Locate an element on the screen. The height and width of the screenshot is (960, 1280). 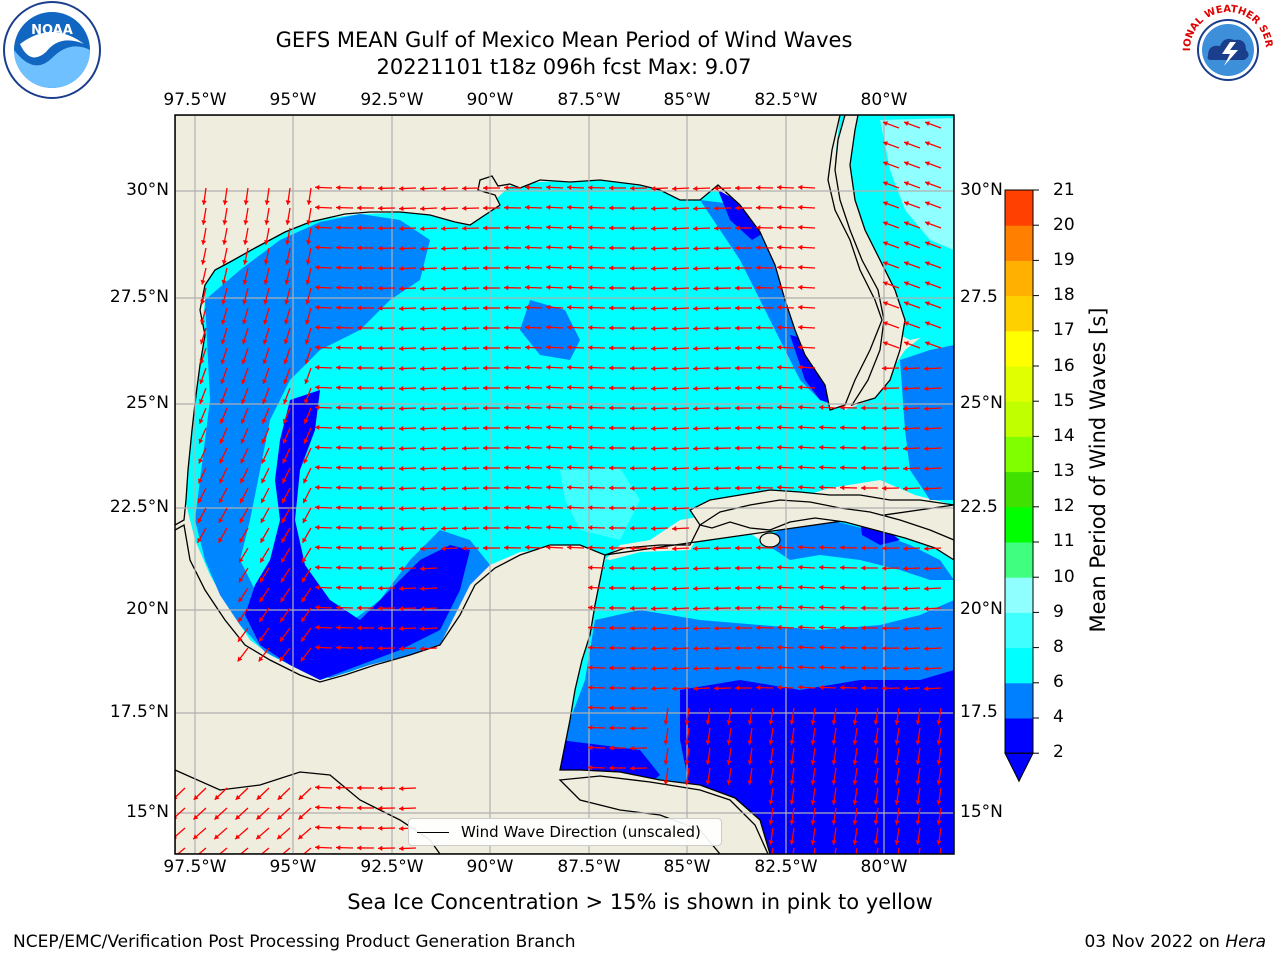
colorbar-band is located at coordinates (1019, 665).